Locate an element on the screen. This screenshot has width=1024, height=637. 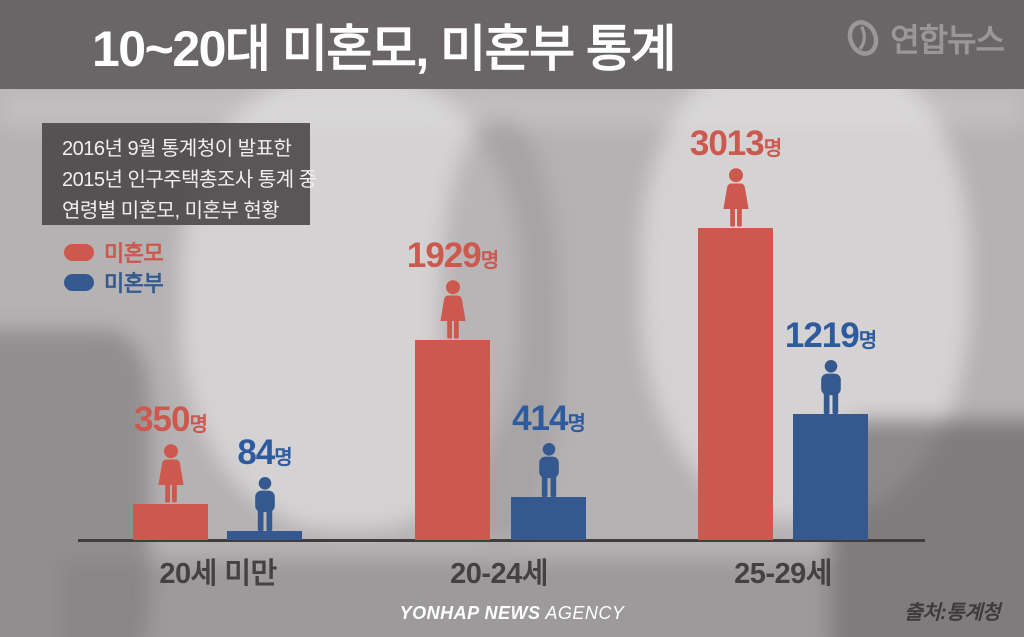
legend-label: 미혼모 is located at coordinates (134, 253).